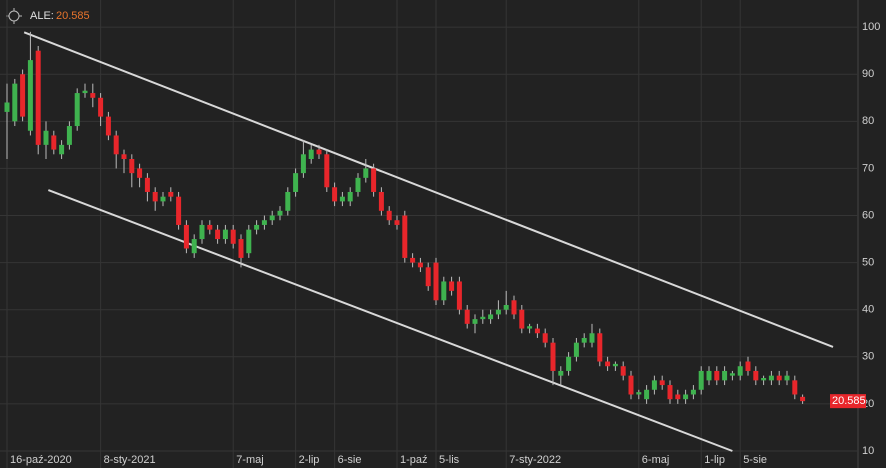  What do you see at coordinates (350, 460) in the screenshot?
I see `x-tick-label: 6-sie` at bounding box center [350, 460].